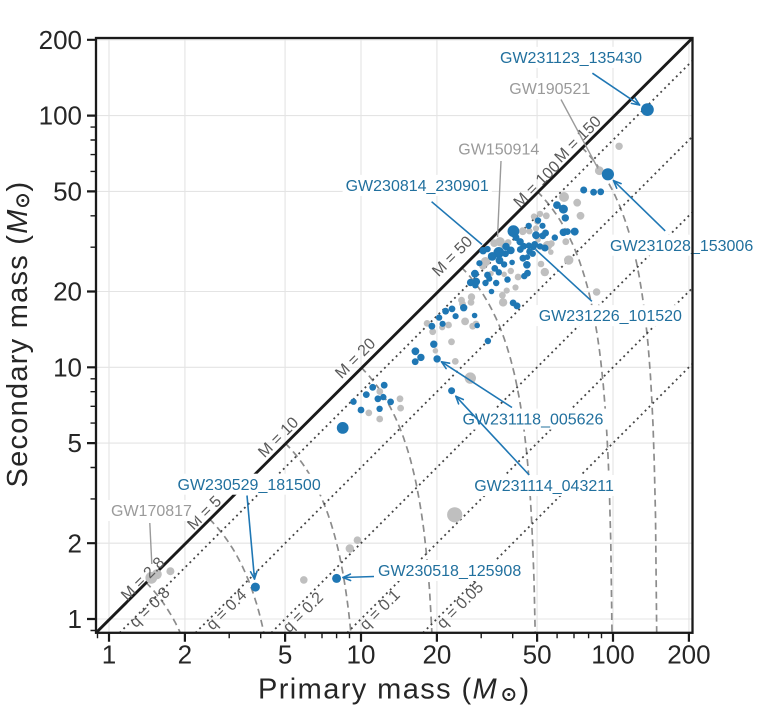 This screenshot has height=716, width=768. I want to click on svg-text: GW190521, so click(549, 89).